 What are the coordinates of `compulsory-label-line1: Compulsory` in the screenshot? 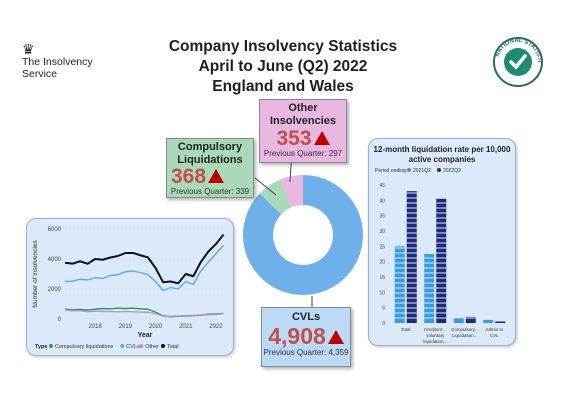 It's located at (210, 147).